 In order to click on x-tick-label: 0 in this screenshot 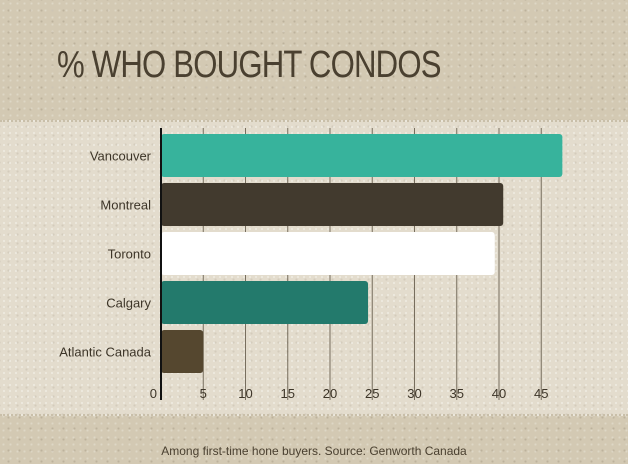, I will do `click(153, 393)`.